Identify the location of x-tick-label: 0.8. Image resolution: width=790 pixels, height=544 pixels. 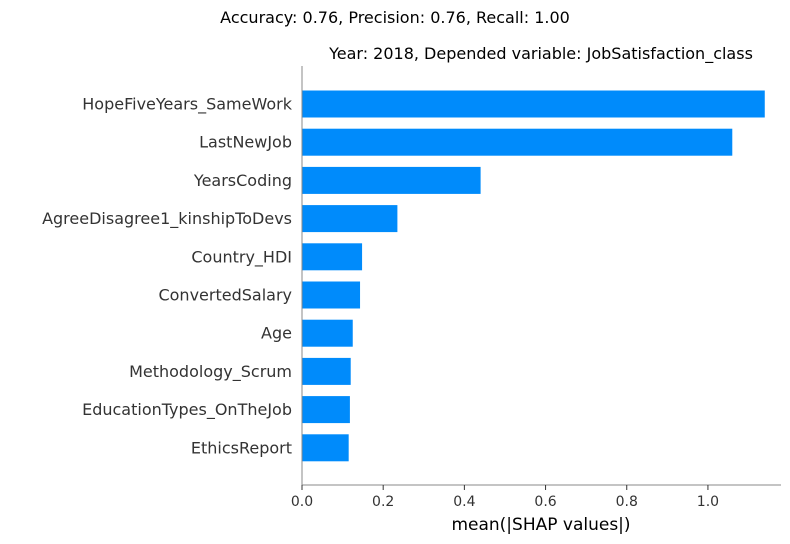
(627, 502).